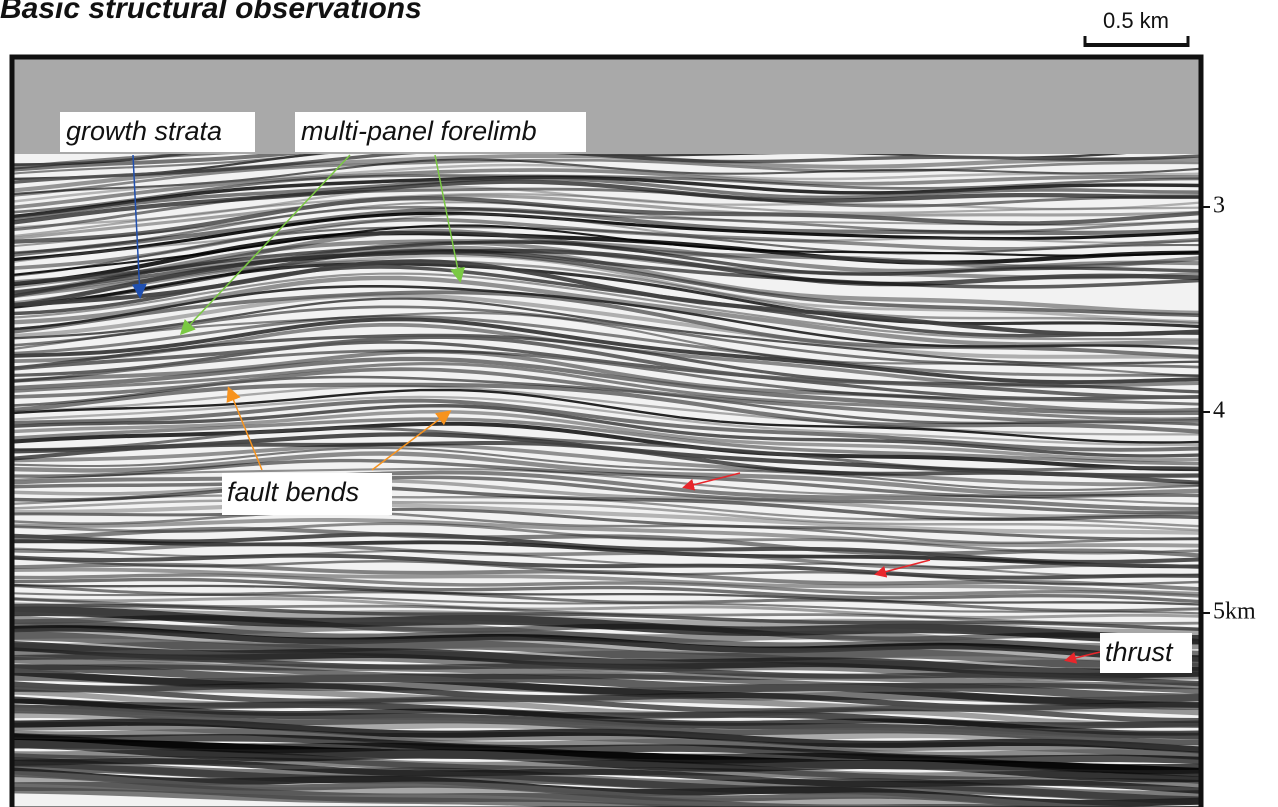 This screenshot has width=1278, height=807. What do you see at coordinates (293, 492) in the screenshot?
I see `annotation: fault bends` at bounding box center [293, 492].